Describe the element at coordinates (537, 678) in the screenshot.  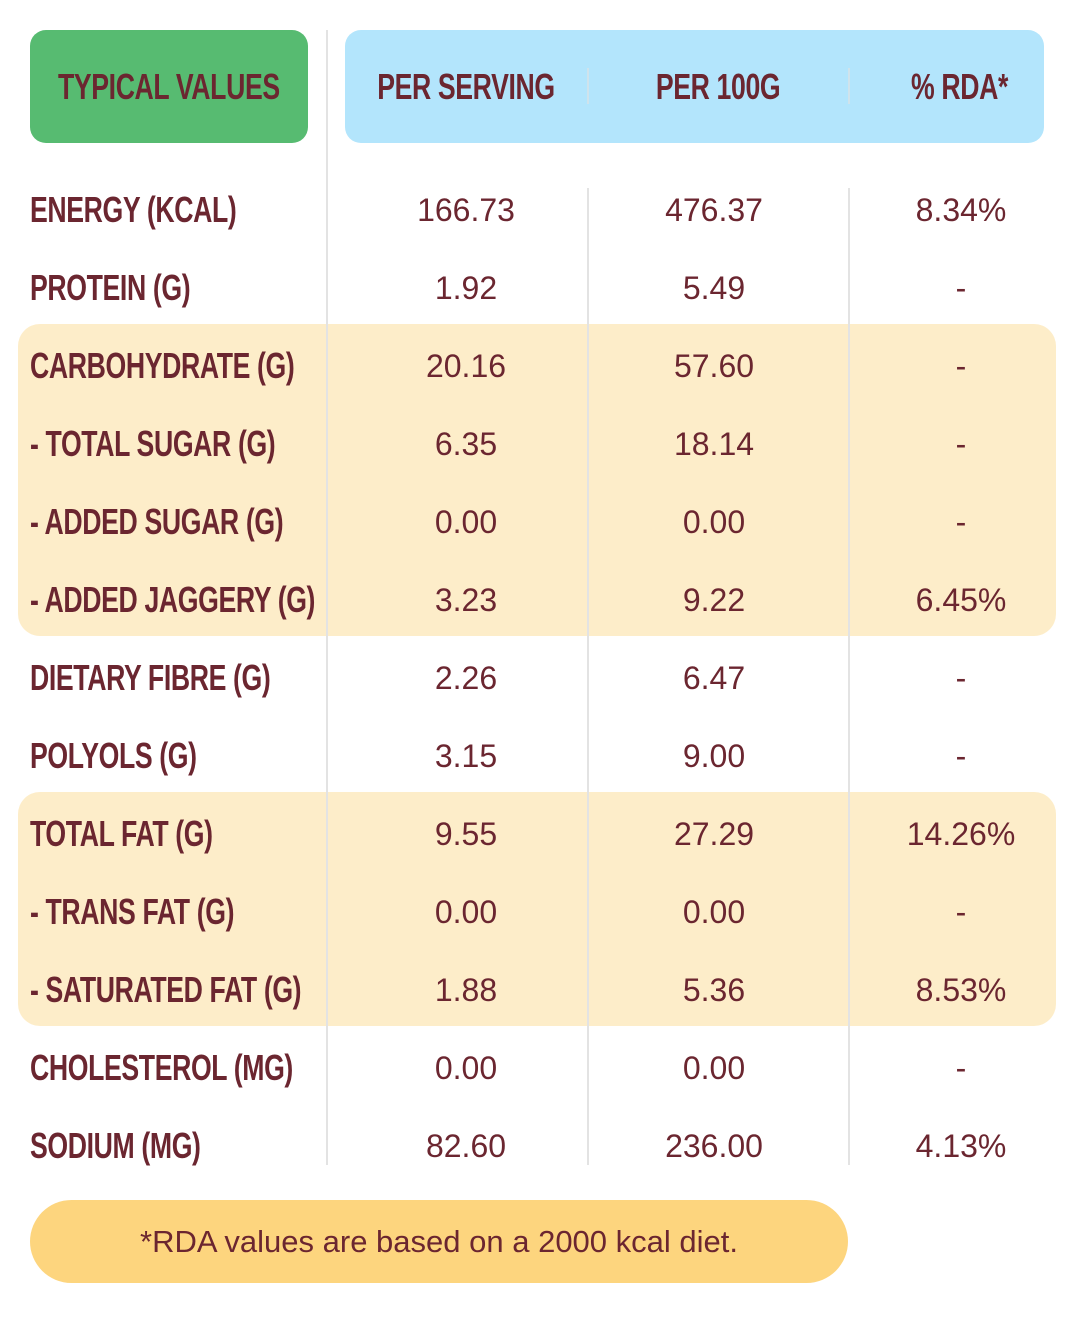
I see `table-row: DIETARY FIBRE (G) 2.26 6.47 -` at that location.